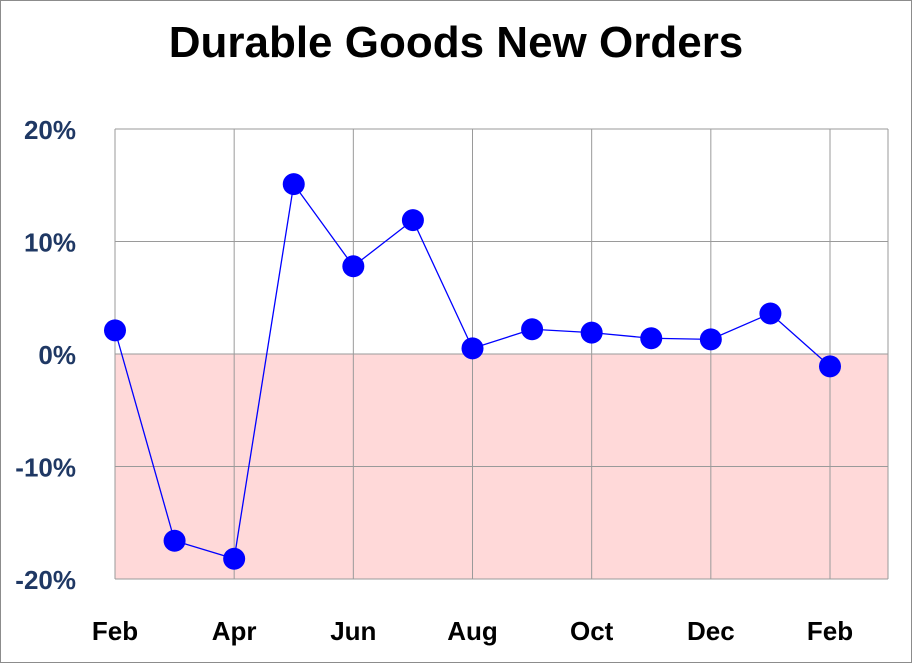  Describe the element at coordinates (456, 42) in the screenshot. I see `chart-title: Durable Goods New Orders` at that location.